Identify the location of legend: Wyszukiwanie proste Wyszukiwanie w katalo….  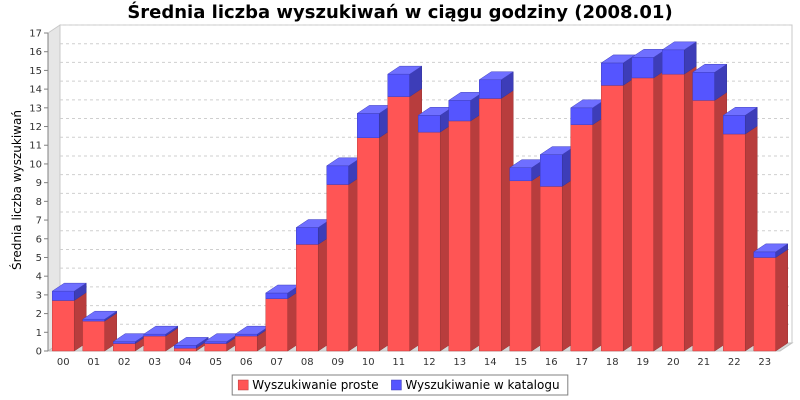
(400, 385).